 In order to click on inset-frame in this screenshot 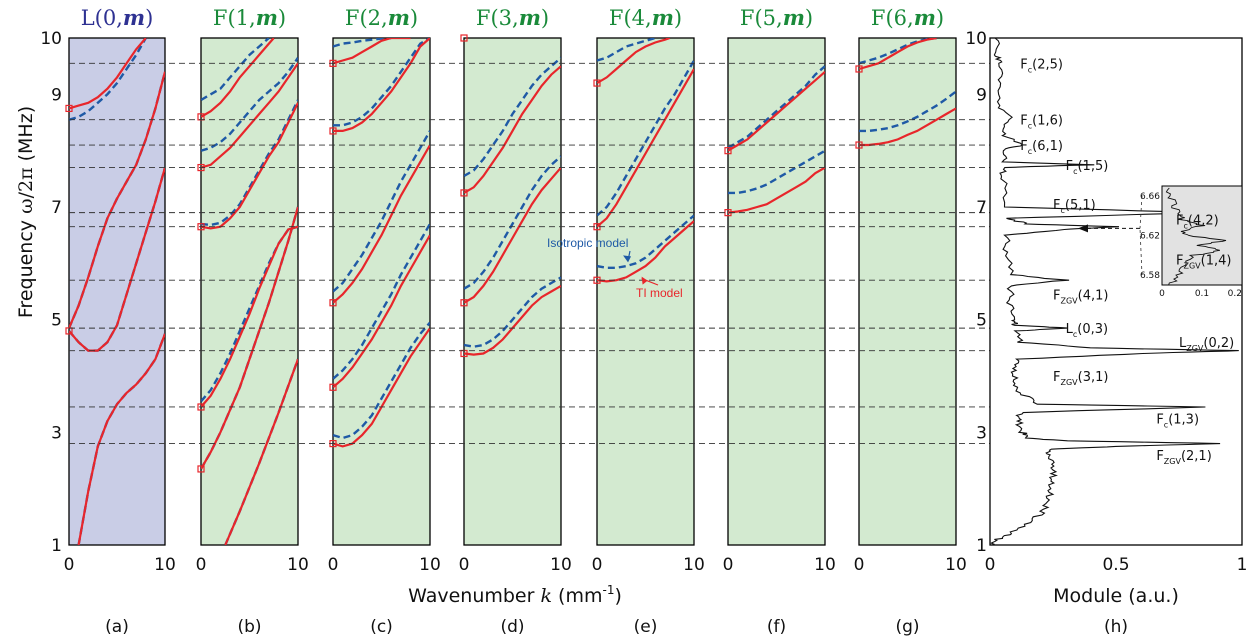, I will do `click(1202, 235)`.